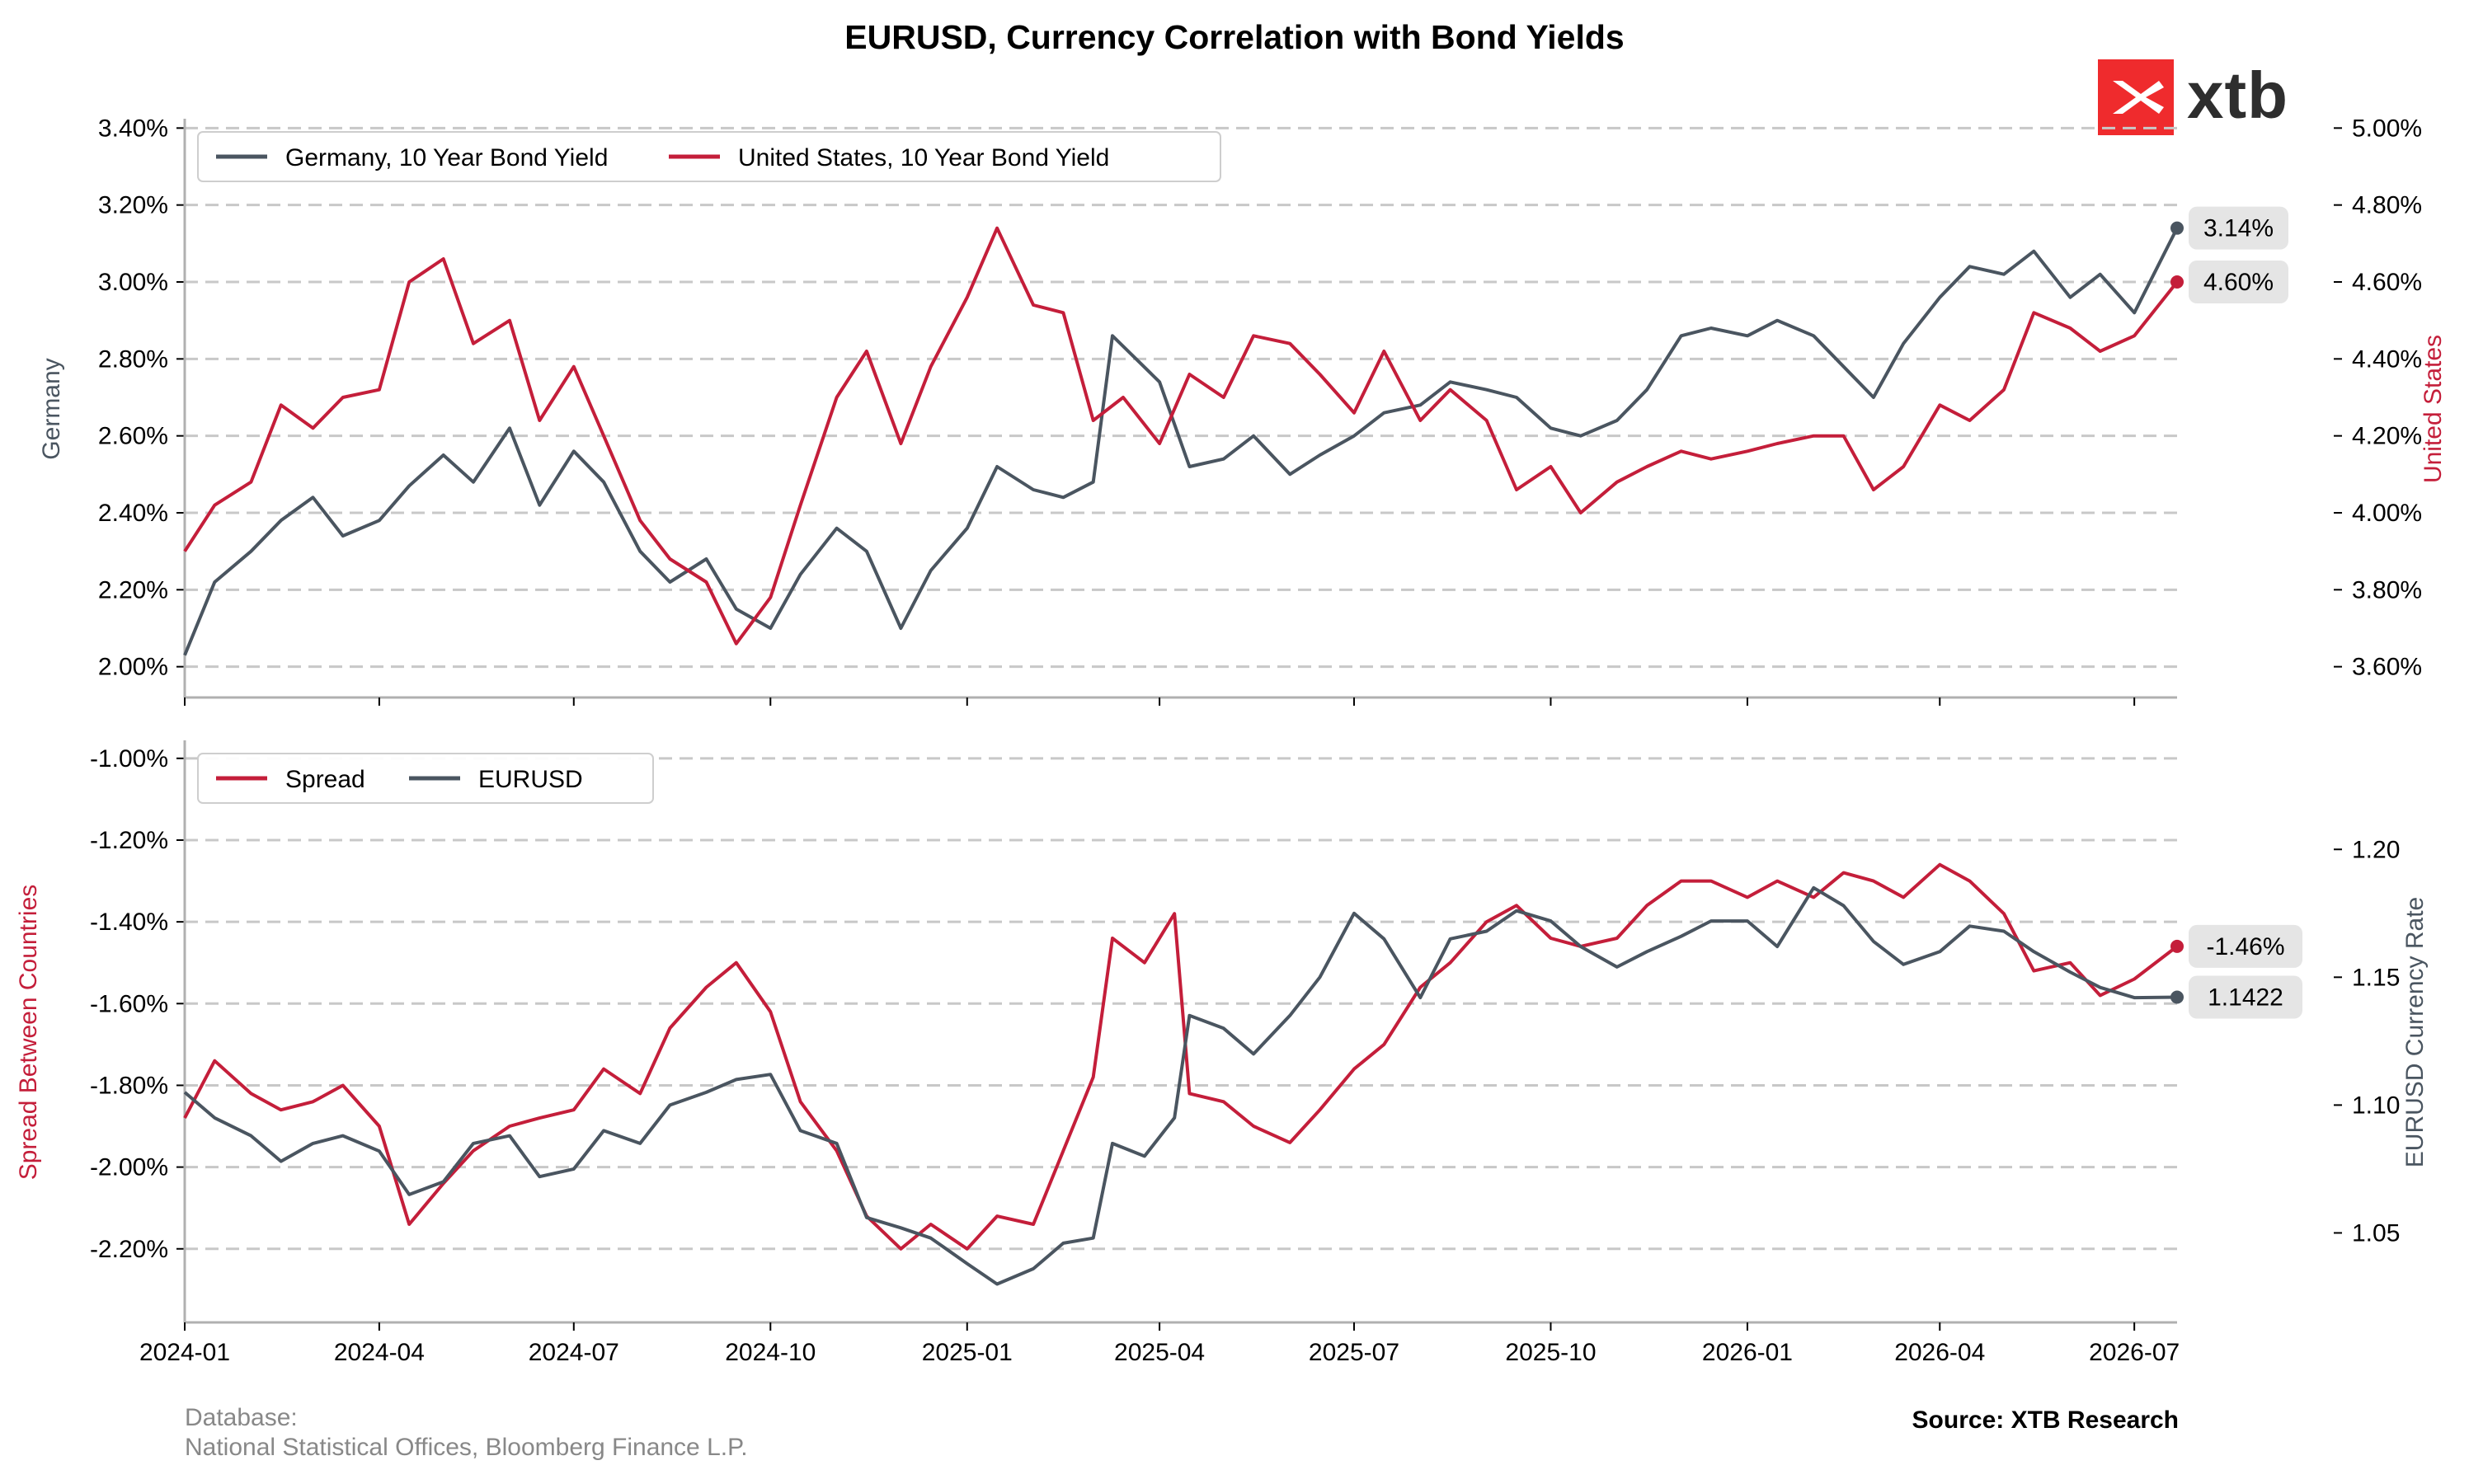  Describe the element at coordinates (1747, 1352) in the screenshot. I see `x-tick-label: 2026-01` at that location.